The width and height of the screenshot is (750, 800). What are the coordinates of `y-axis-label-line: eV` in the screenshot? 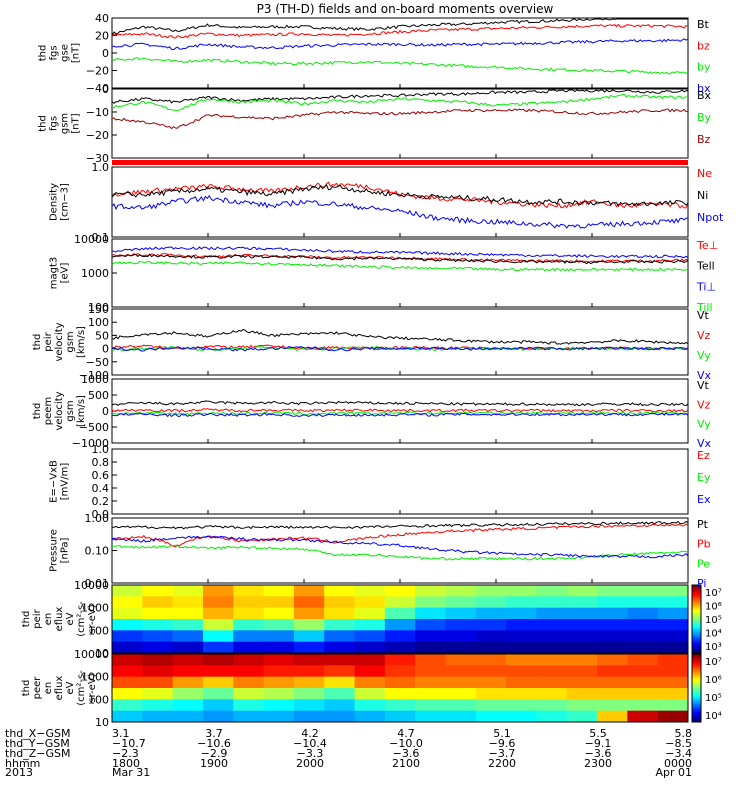 It's located at (70, 687).